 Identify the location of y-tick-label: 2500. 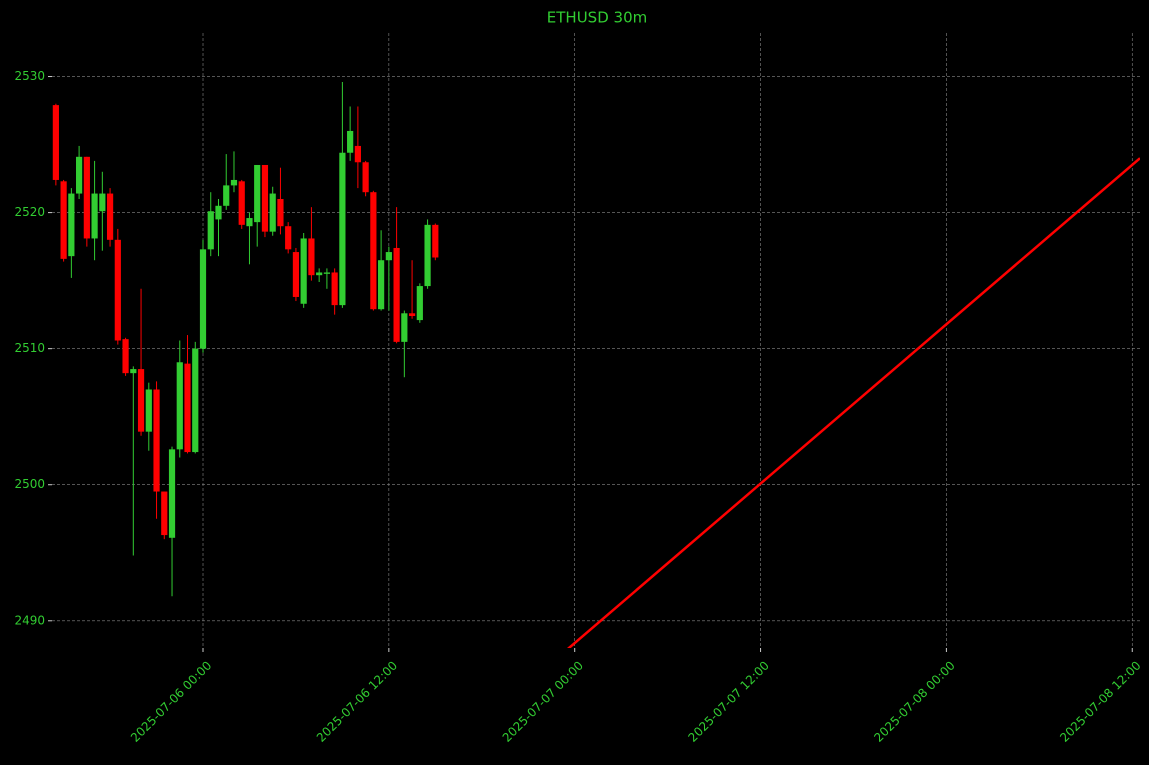
(29, 484).